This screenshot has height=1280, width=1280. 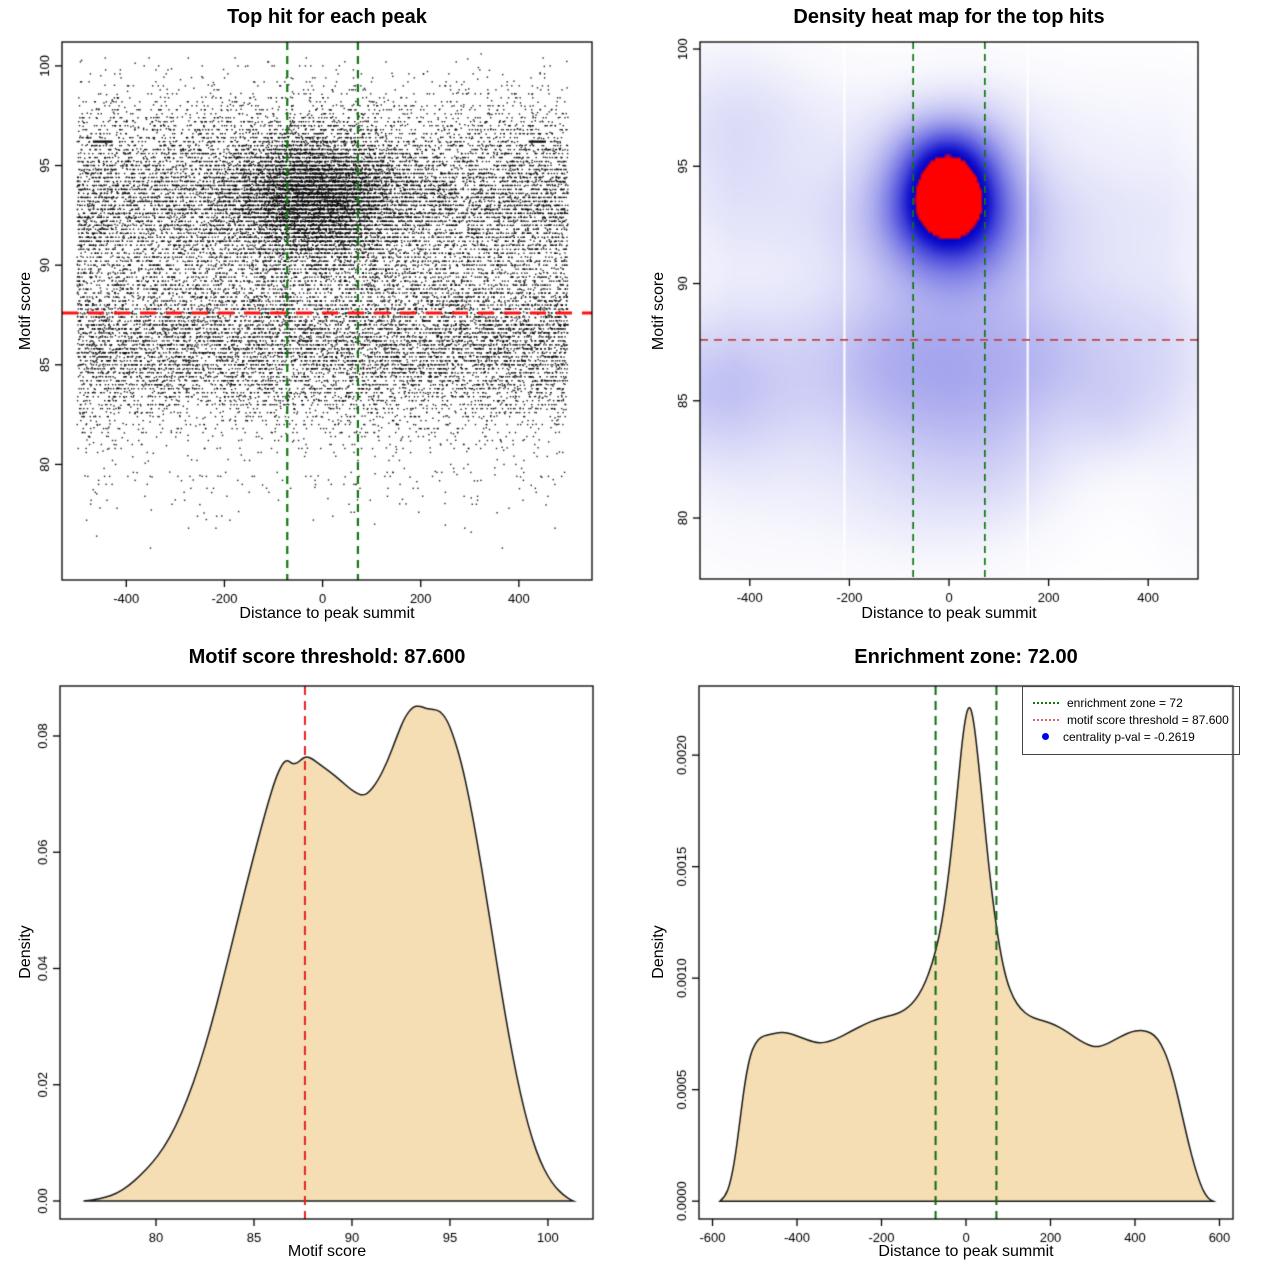 I want to click on distance-density-title: Enrichment zone: 72.00, so click(x=966, y=657).